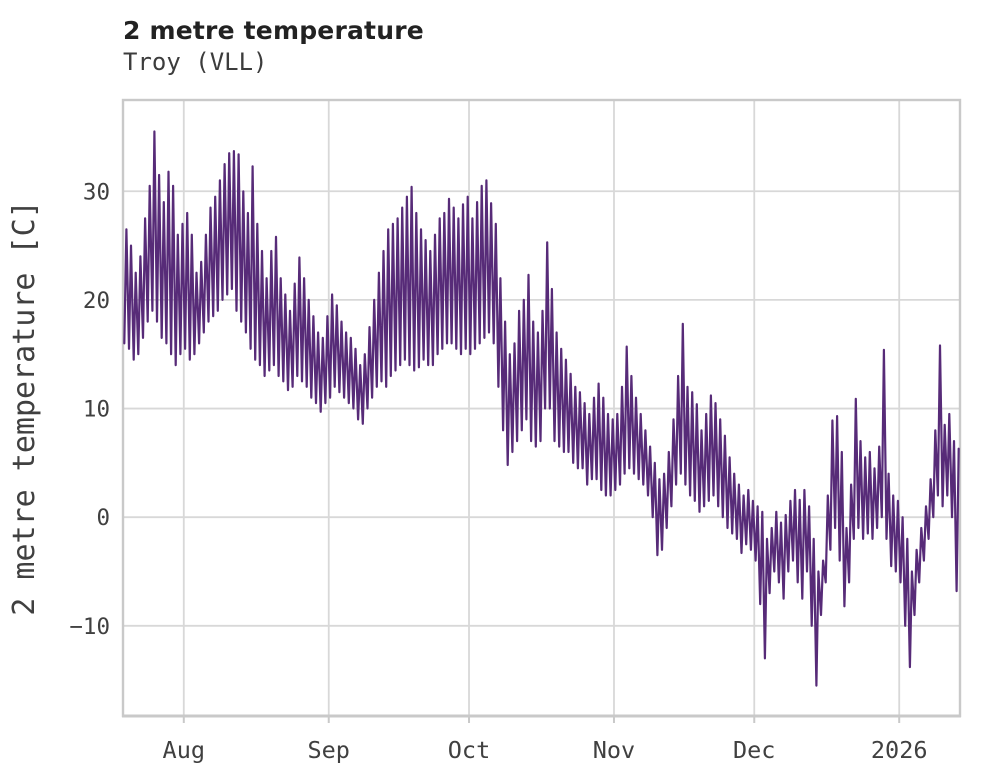 The width and height of the screenshot is (981, 782). Describe the element at coordinates (103, 518) in the screenshot. I see `y-tick-label: 0` at that location.